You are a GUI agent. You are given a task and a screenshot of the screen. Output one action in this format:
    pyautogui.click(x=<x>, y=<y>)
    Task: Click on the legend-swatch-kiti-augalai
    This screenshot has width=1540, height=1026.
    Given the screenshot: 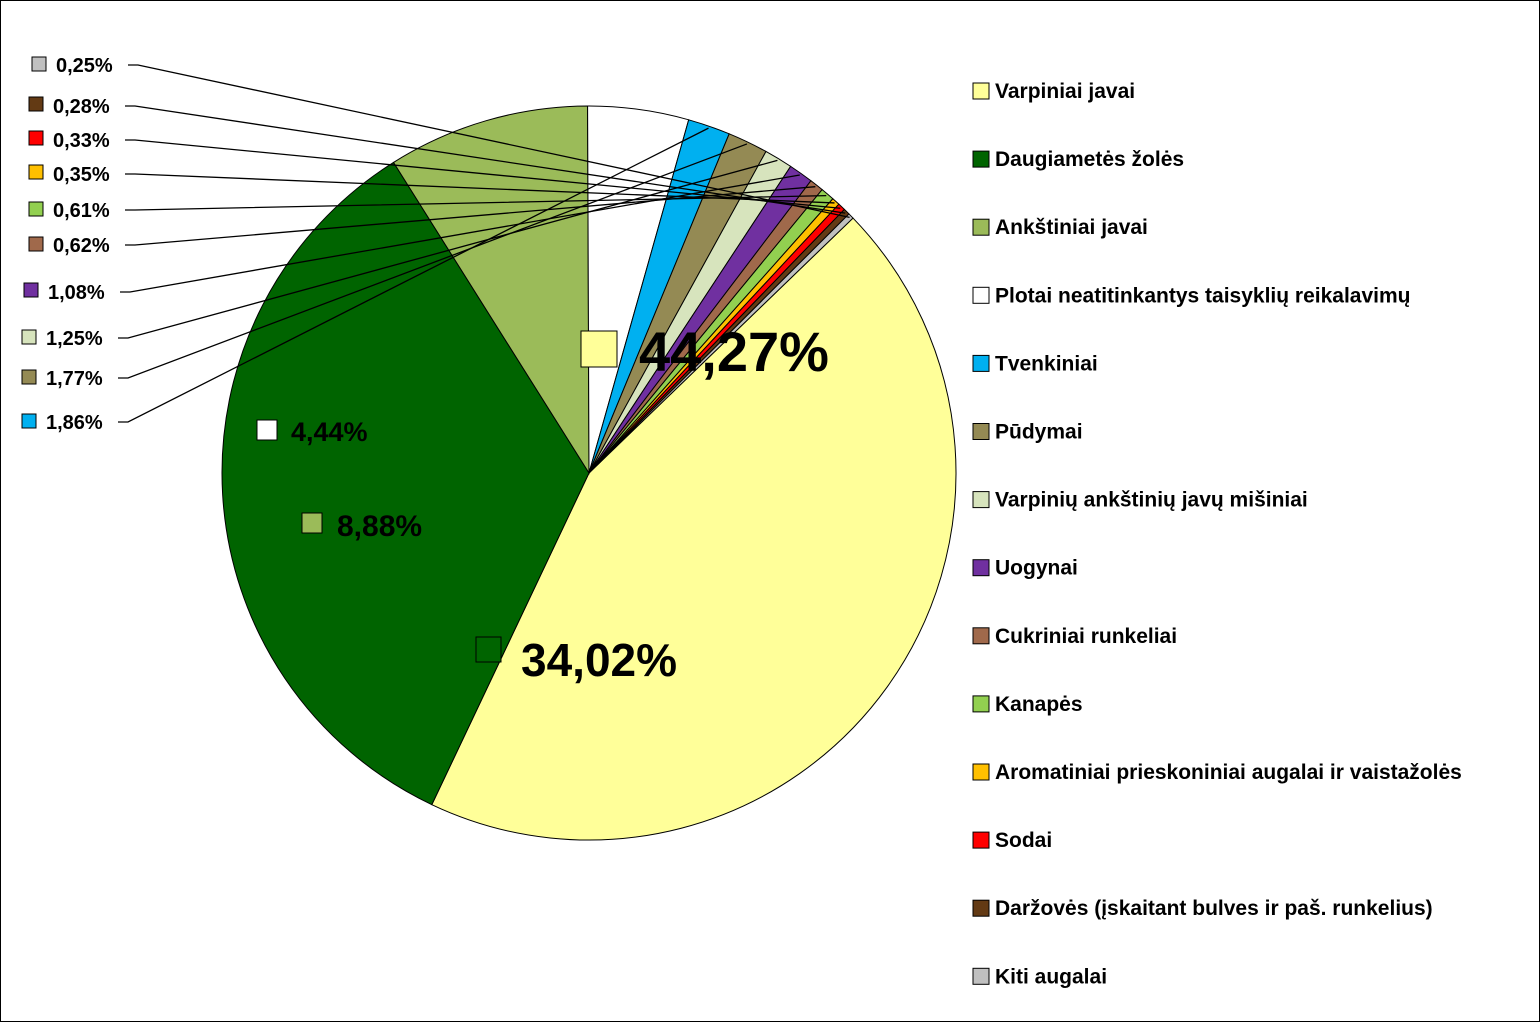 What is the action you would take?
    pyautogui.click(x=981, y=976)
    